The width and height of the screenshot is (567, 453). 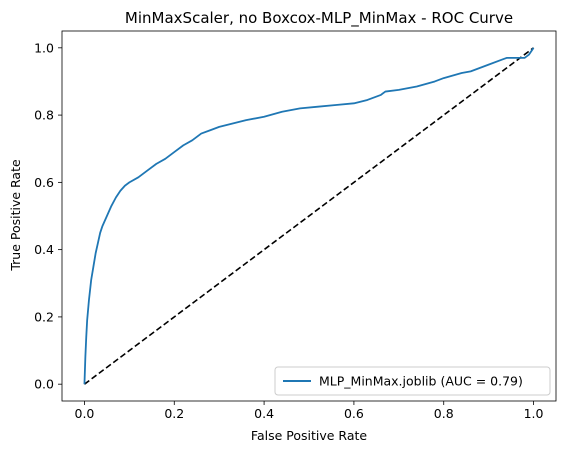 I want to click on legend: MLP_MinMax.joblib (AUC = 0.79), so click(x=412, y=381).